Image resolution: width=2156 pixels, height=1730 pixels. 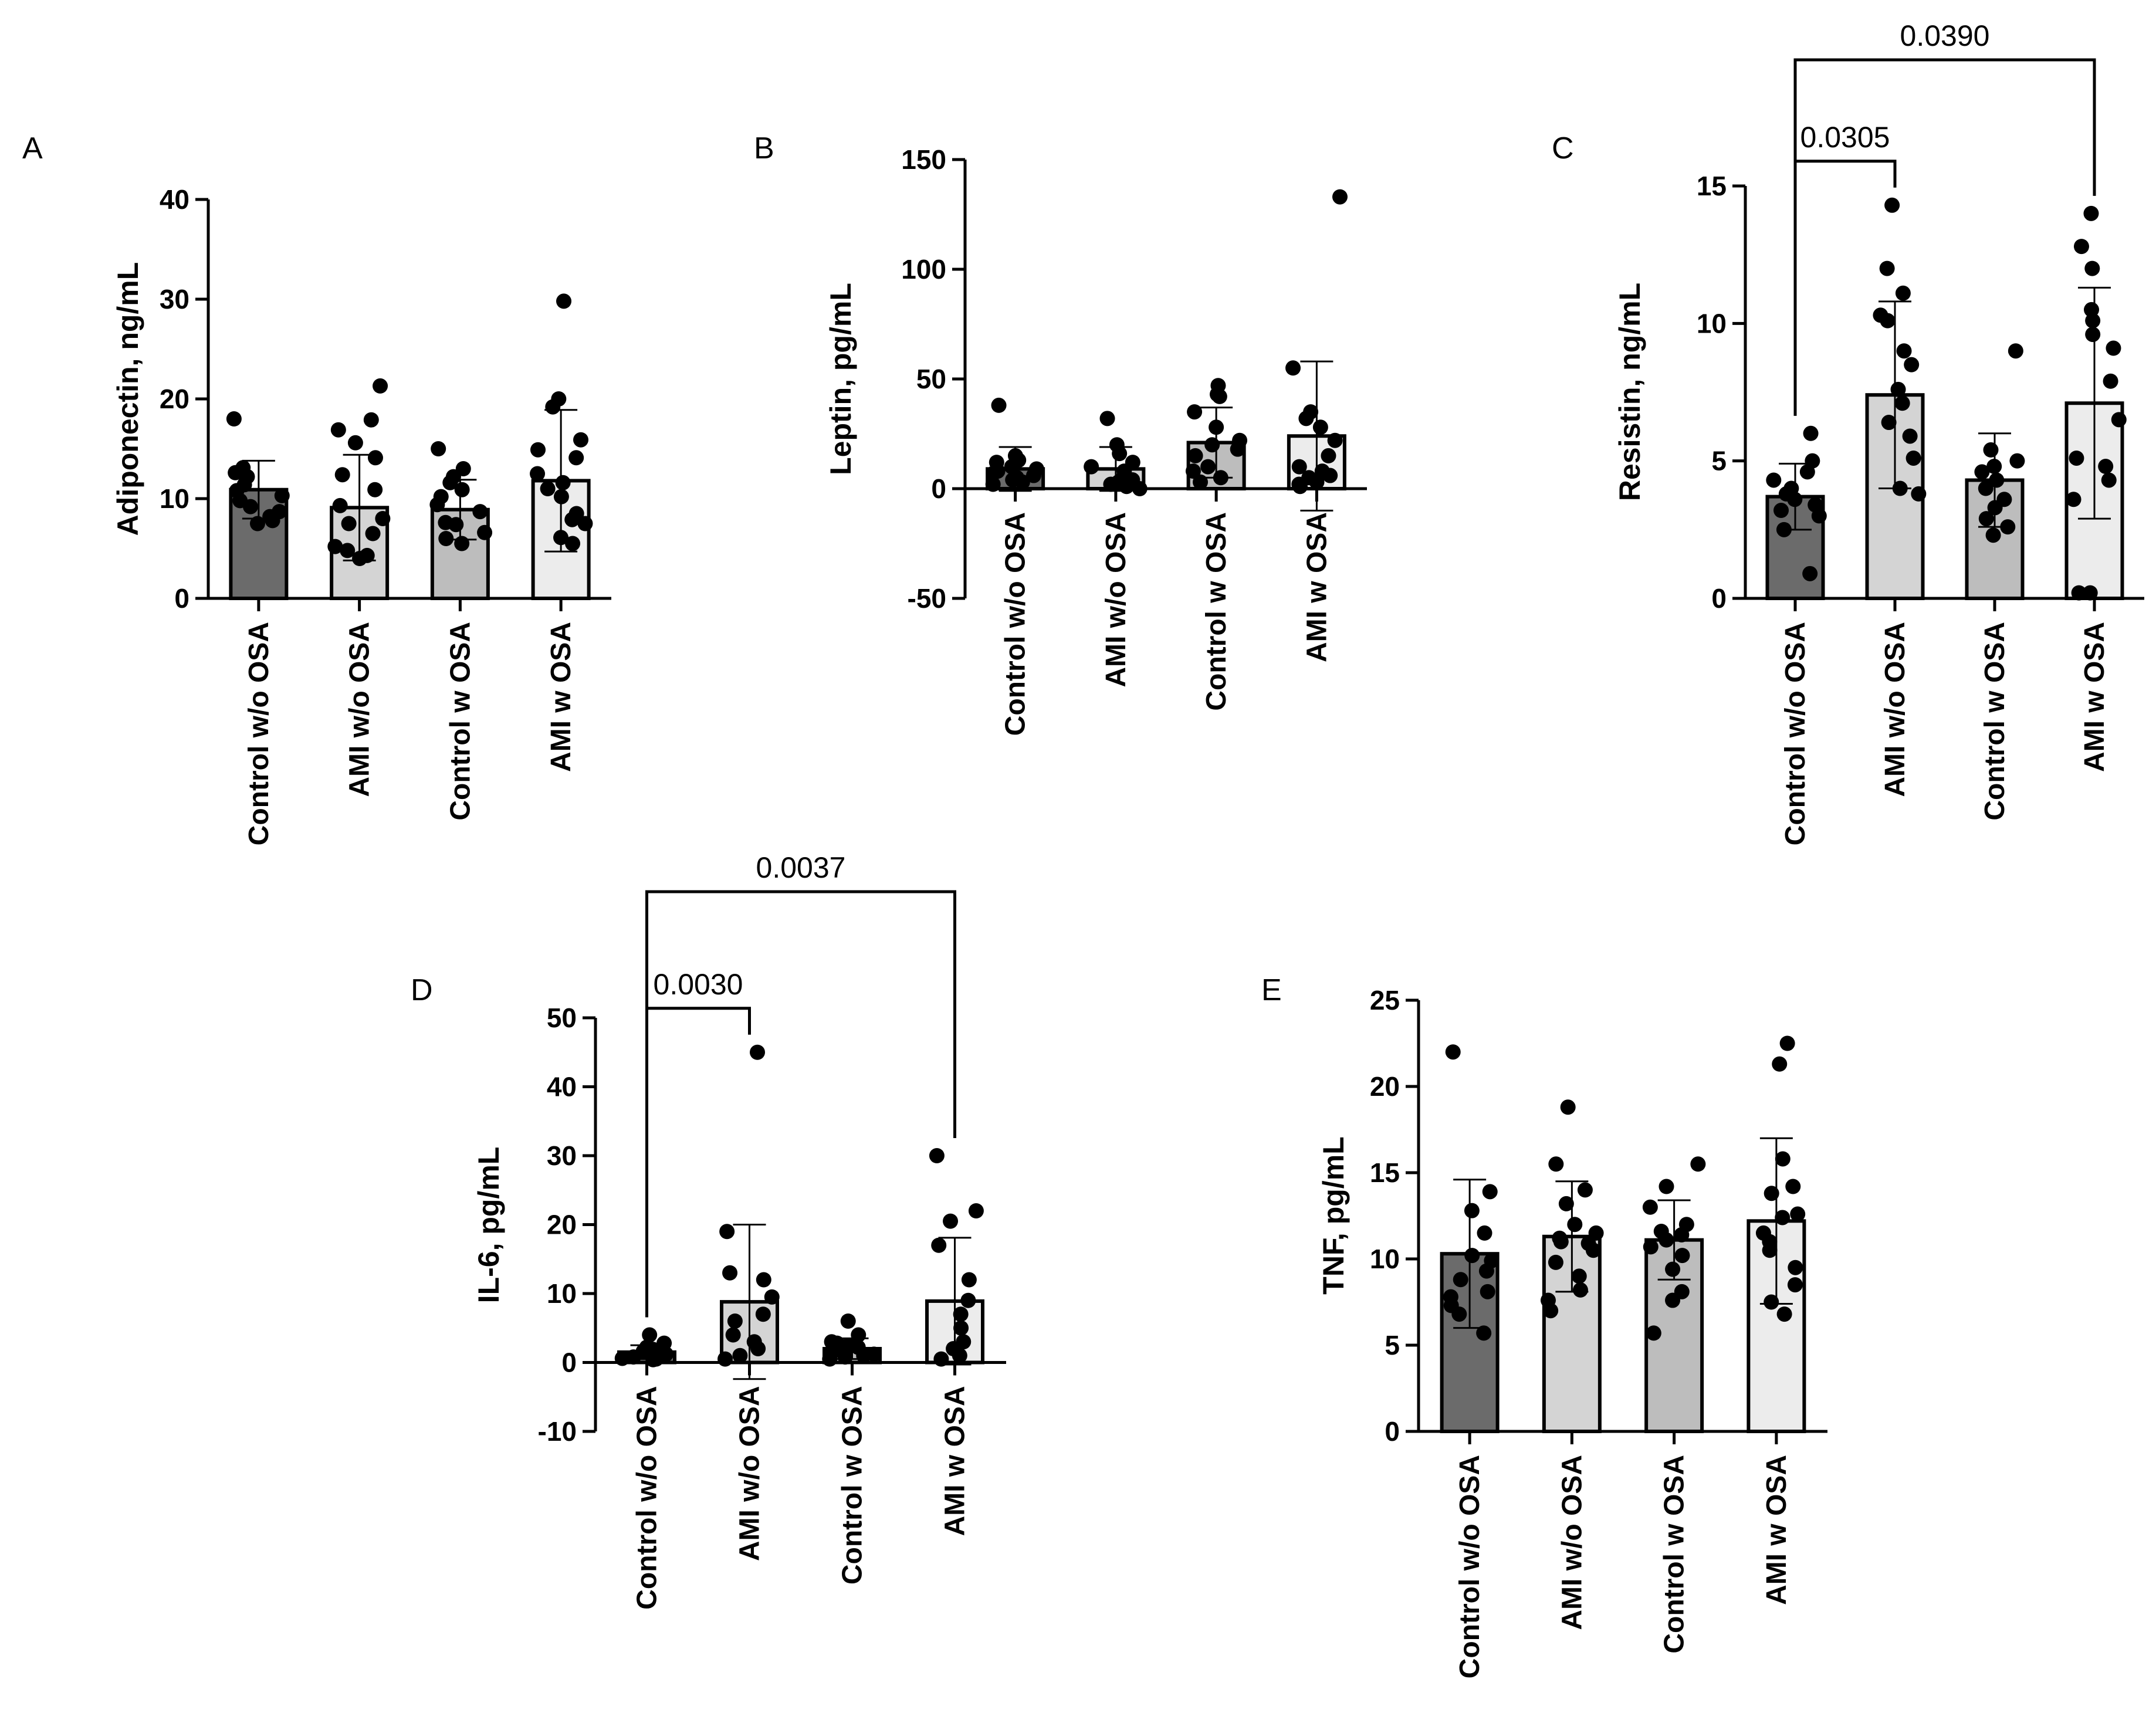 What do you see at coordinates (562, 1293) in the screenshot?
I see `y-tick-label: 10` at bounding box center [562, 1293].